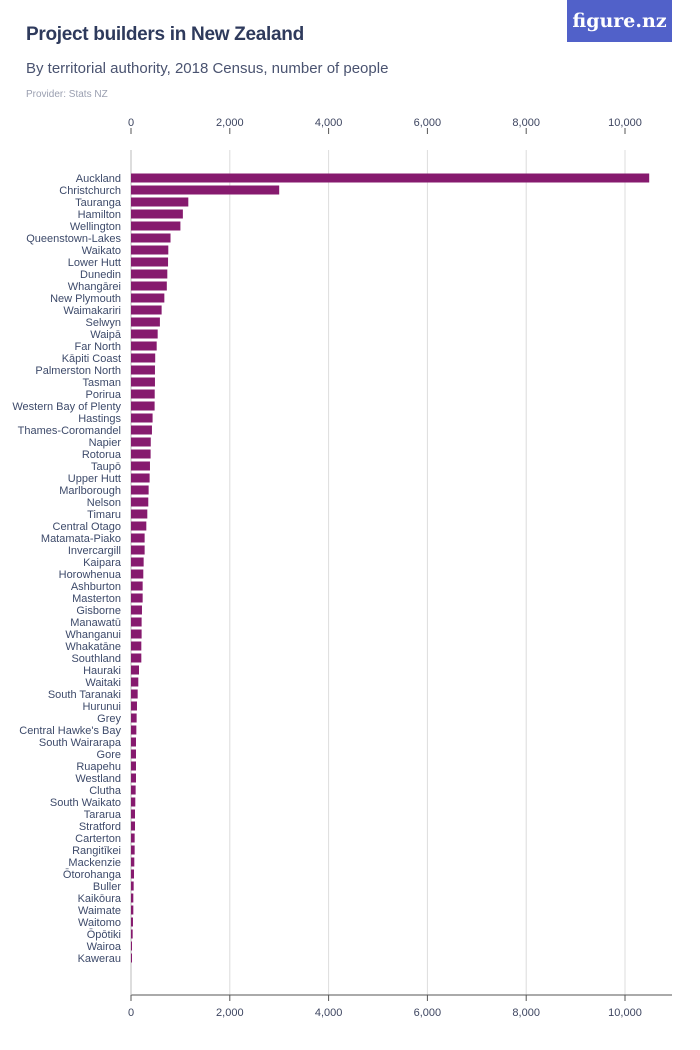  I want to click on category-label: Wairoa, so click(104, 947).